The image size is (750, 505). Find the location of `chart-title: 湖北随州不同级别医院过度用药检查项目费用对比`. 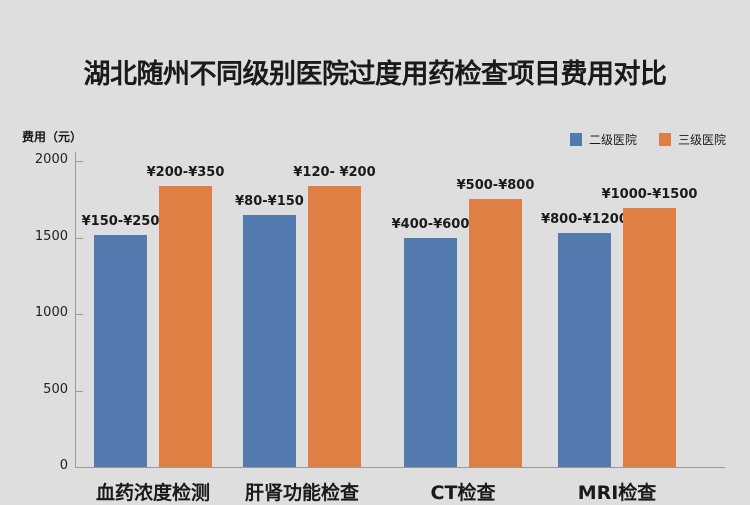

chart-title: 湖北随州不同级别医院过度用药检查项目费用对比 is located at coordinates (375, 74).